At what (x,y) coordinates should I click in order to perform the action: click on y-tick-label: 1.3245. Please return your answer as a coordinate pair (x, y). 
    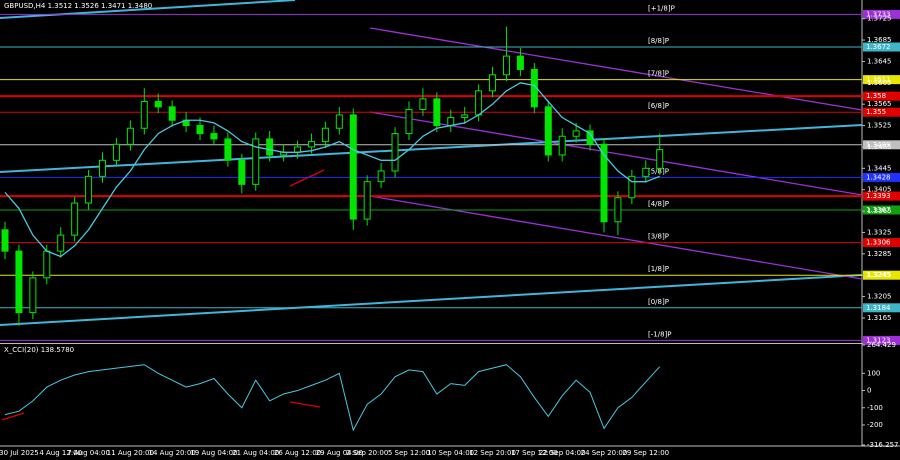
    Looking at the image, I should click on (879, 275).